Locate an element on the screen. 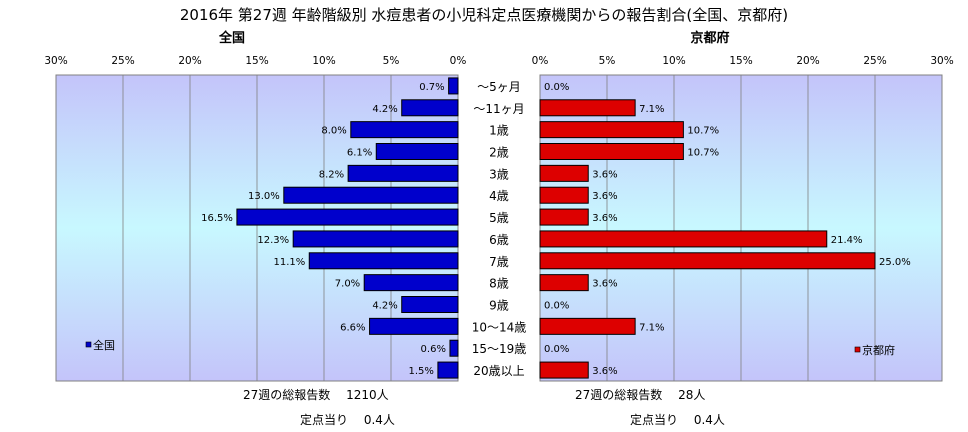 This screenshot has width=968, height=432. kyoto-x-tick-label: 10% is located at coordinates (673, 61).